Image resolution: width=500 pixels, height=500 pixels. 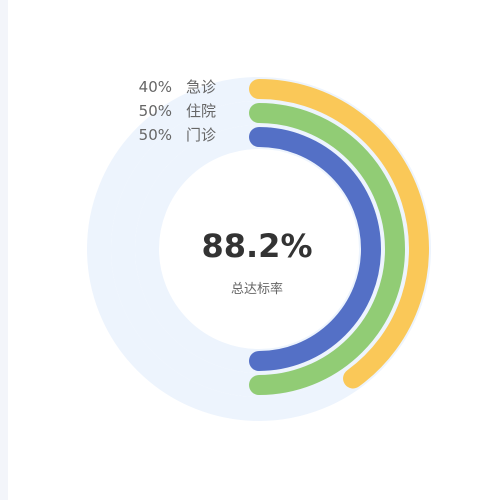 I want to click on legend-percent-1: 50%, so click(x=155, y=111).